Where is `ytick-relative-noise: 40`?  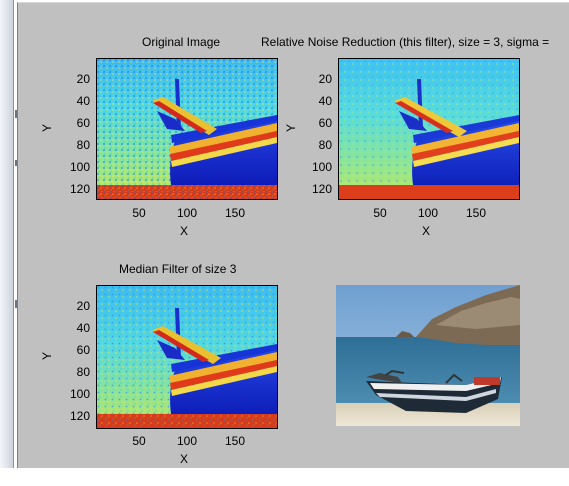 ytick-relative-noise: 40 is located at coordinates (325, 101).